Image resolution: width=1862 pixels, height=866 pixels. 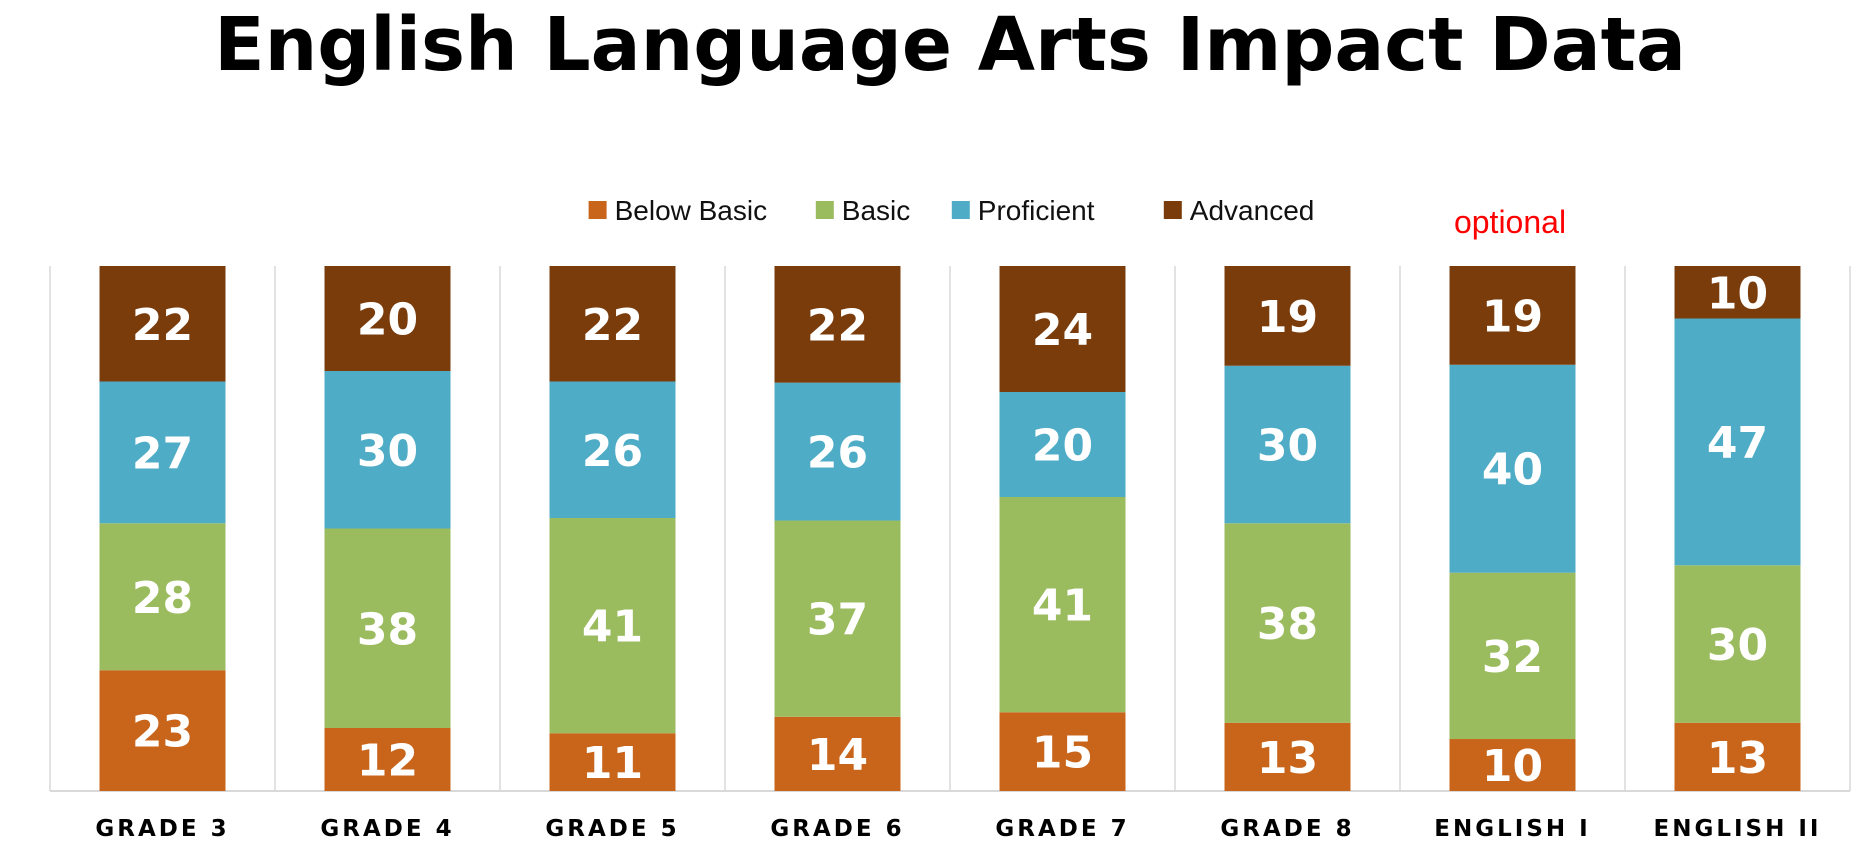 I want to click on legend-label-below-basic: Below Basic, so click(x=691, y=210).